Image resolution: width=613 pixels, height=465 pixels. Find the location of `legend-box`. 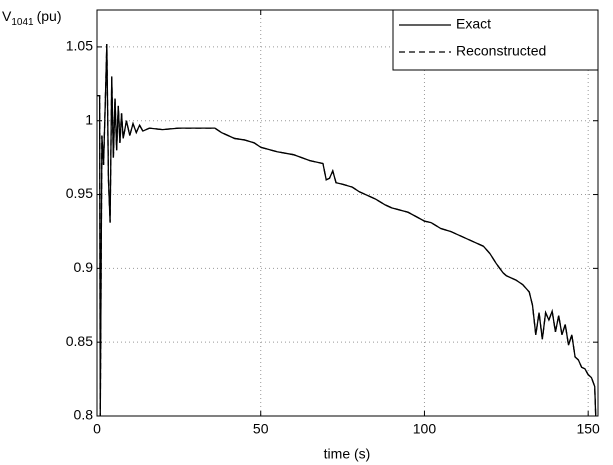

legend-box is located at coordinates (495, 40).